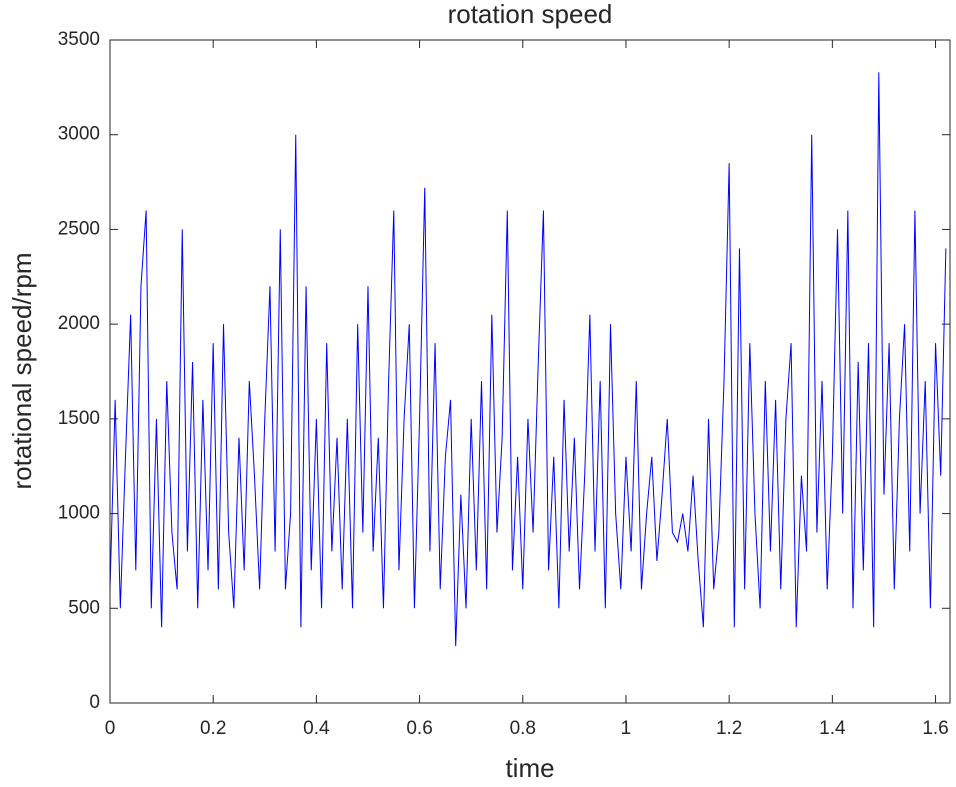  Describe the element at coordinates (79, 323) in the screenshot. I see `y-tick-label: 2000` at that location.